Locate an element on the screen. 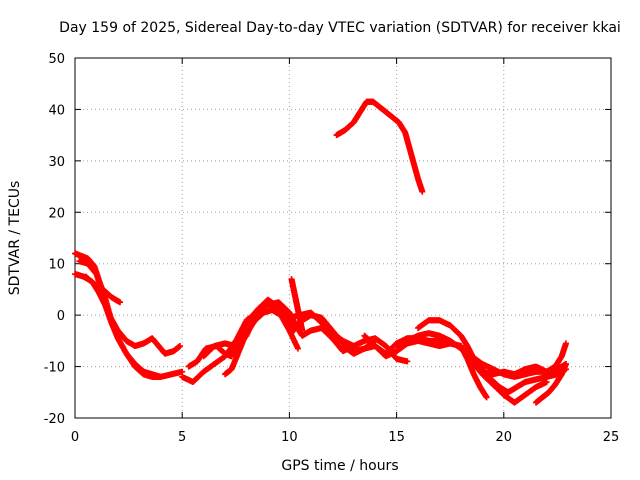 The height and width of the screenshot is (480, 640). x-tick-label: 0 is located at coordinates (75, 437).